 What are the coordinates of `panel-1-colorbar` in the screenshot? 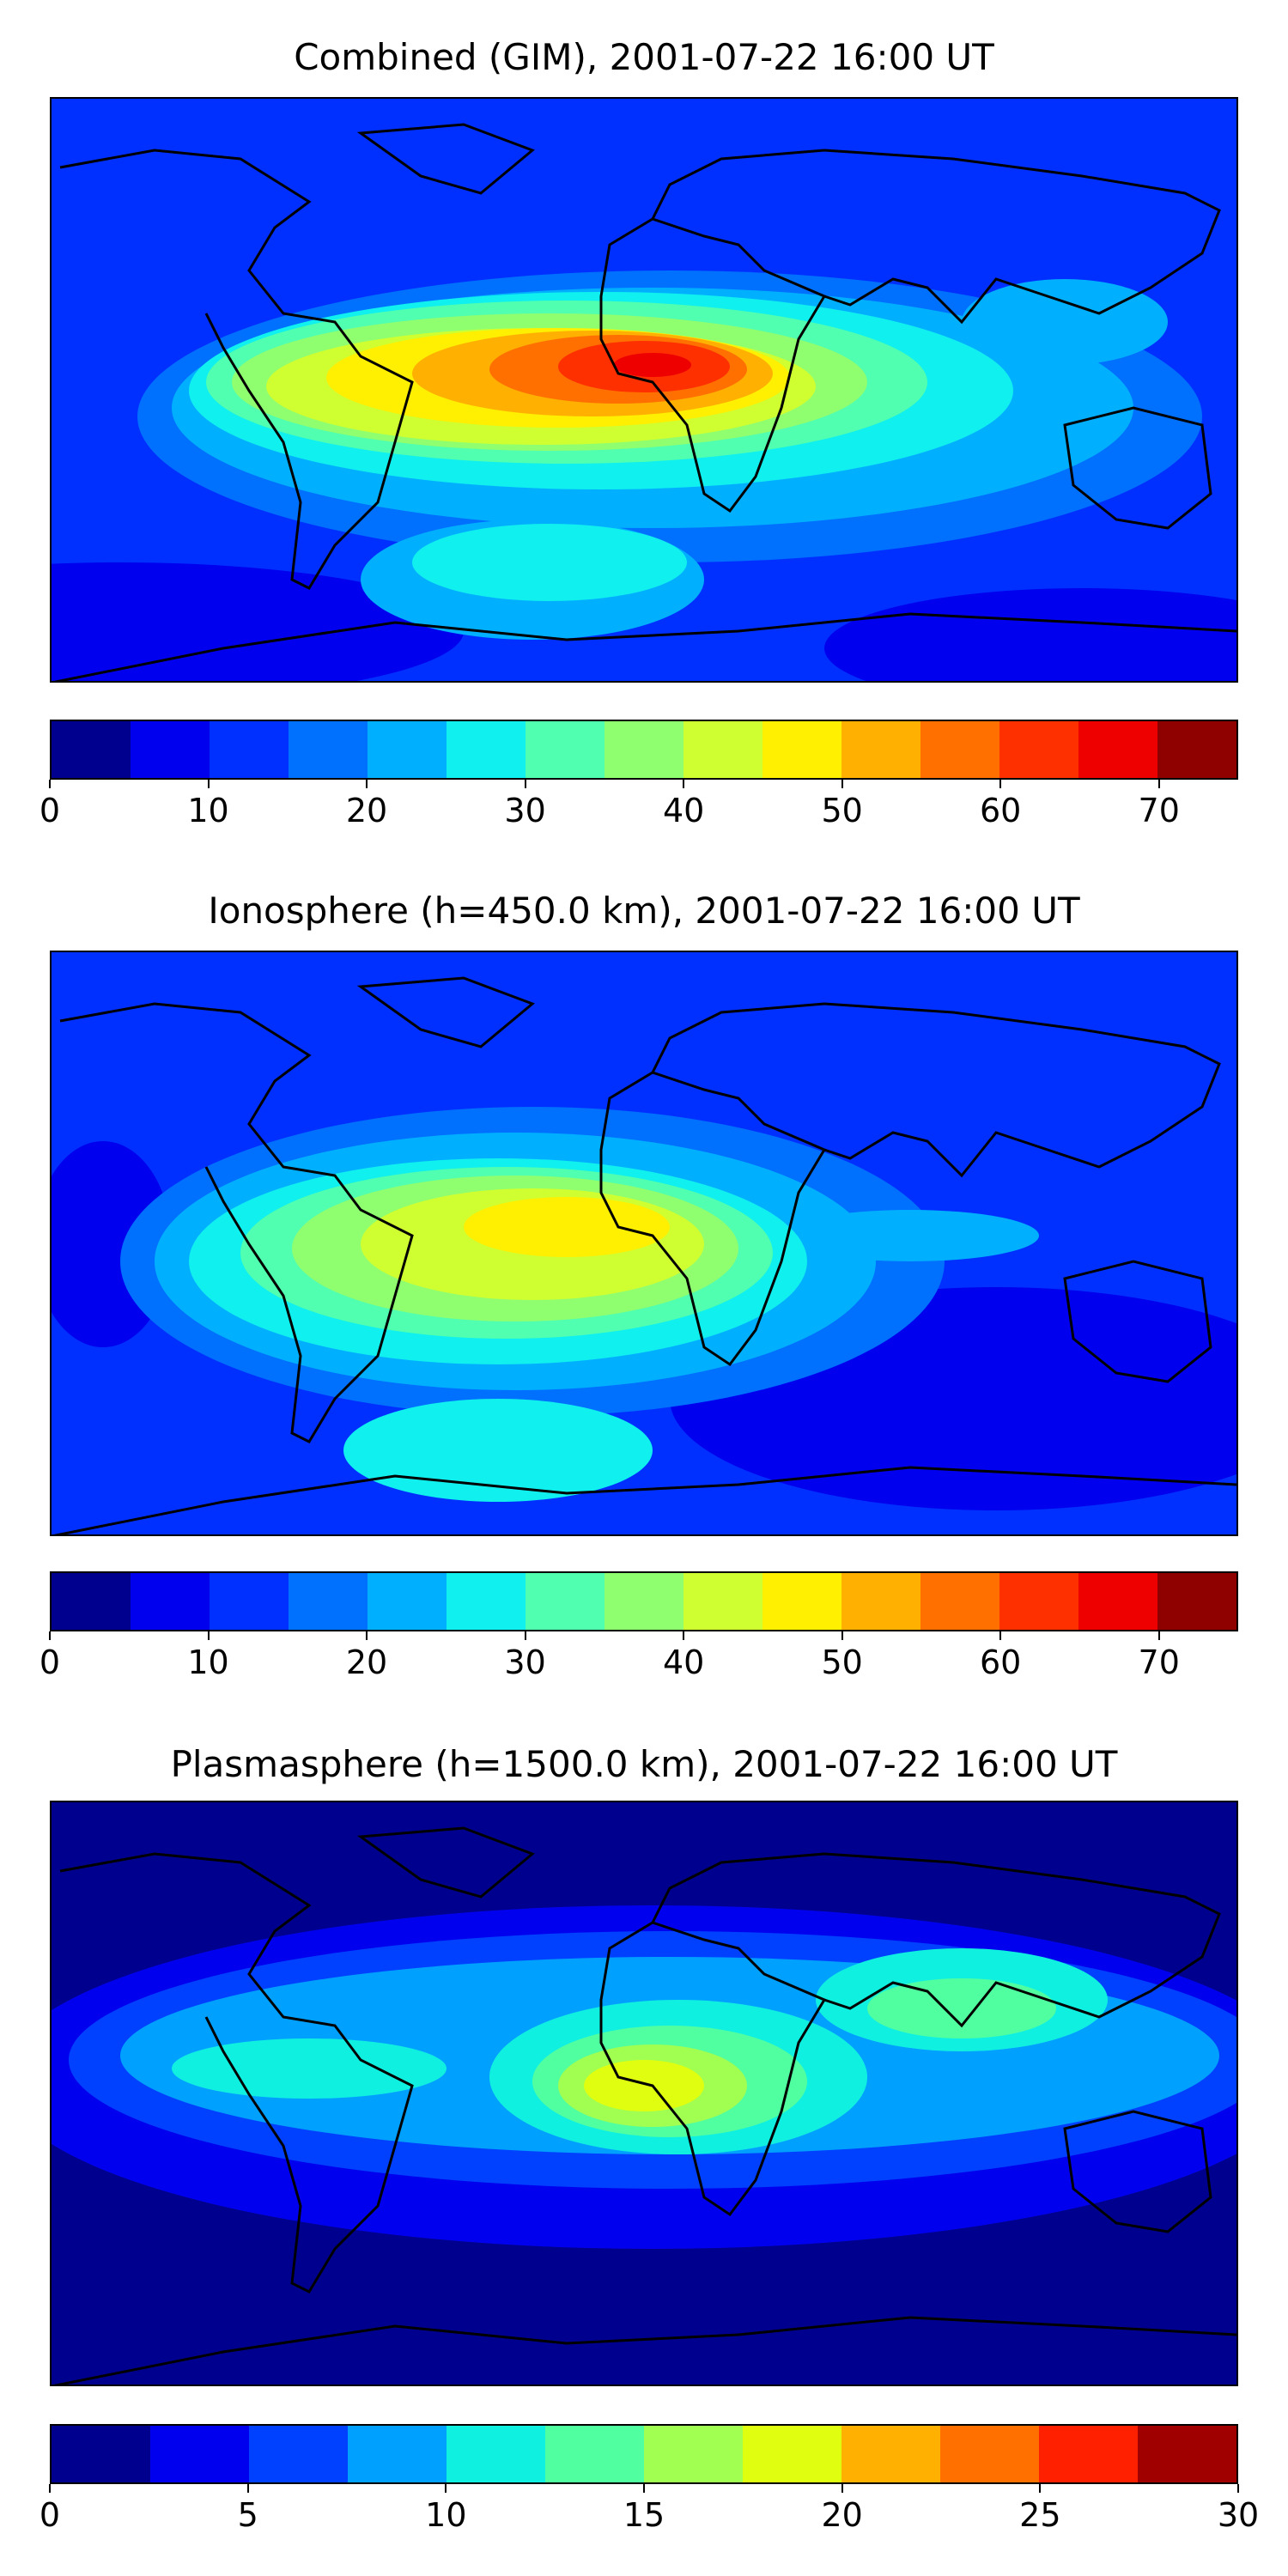 It's located at (644, 750).